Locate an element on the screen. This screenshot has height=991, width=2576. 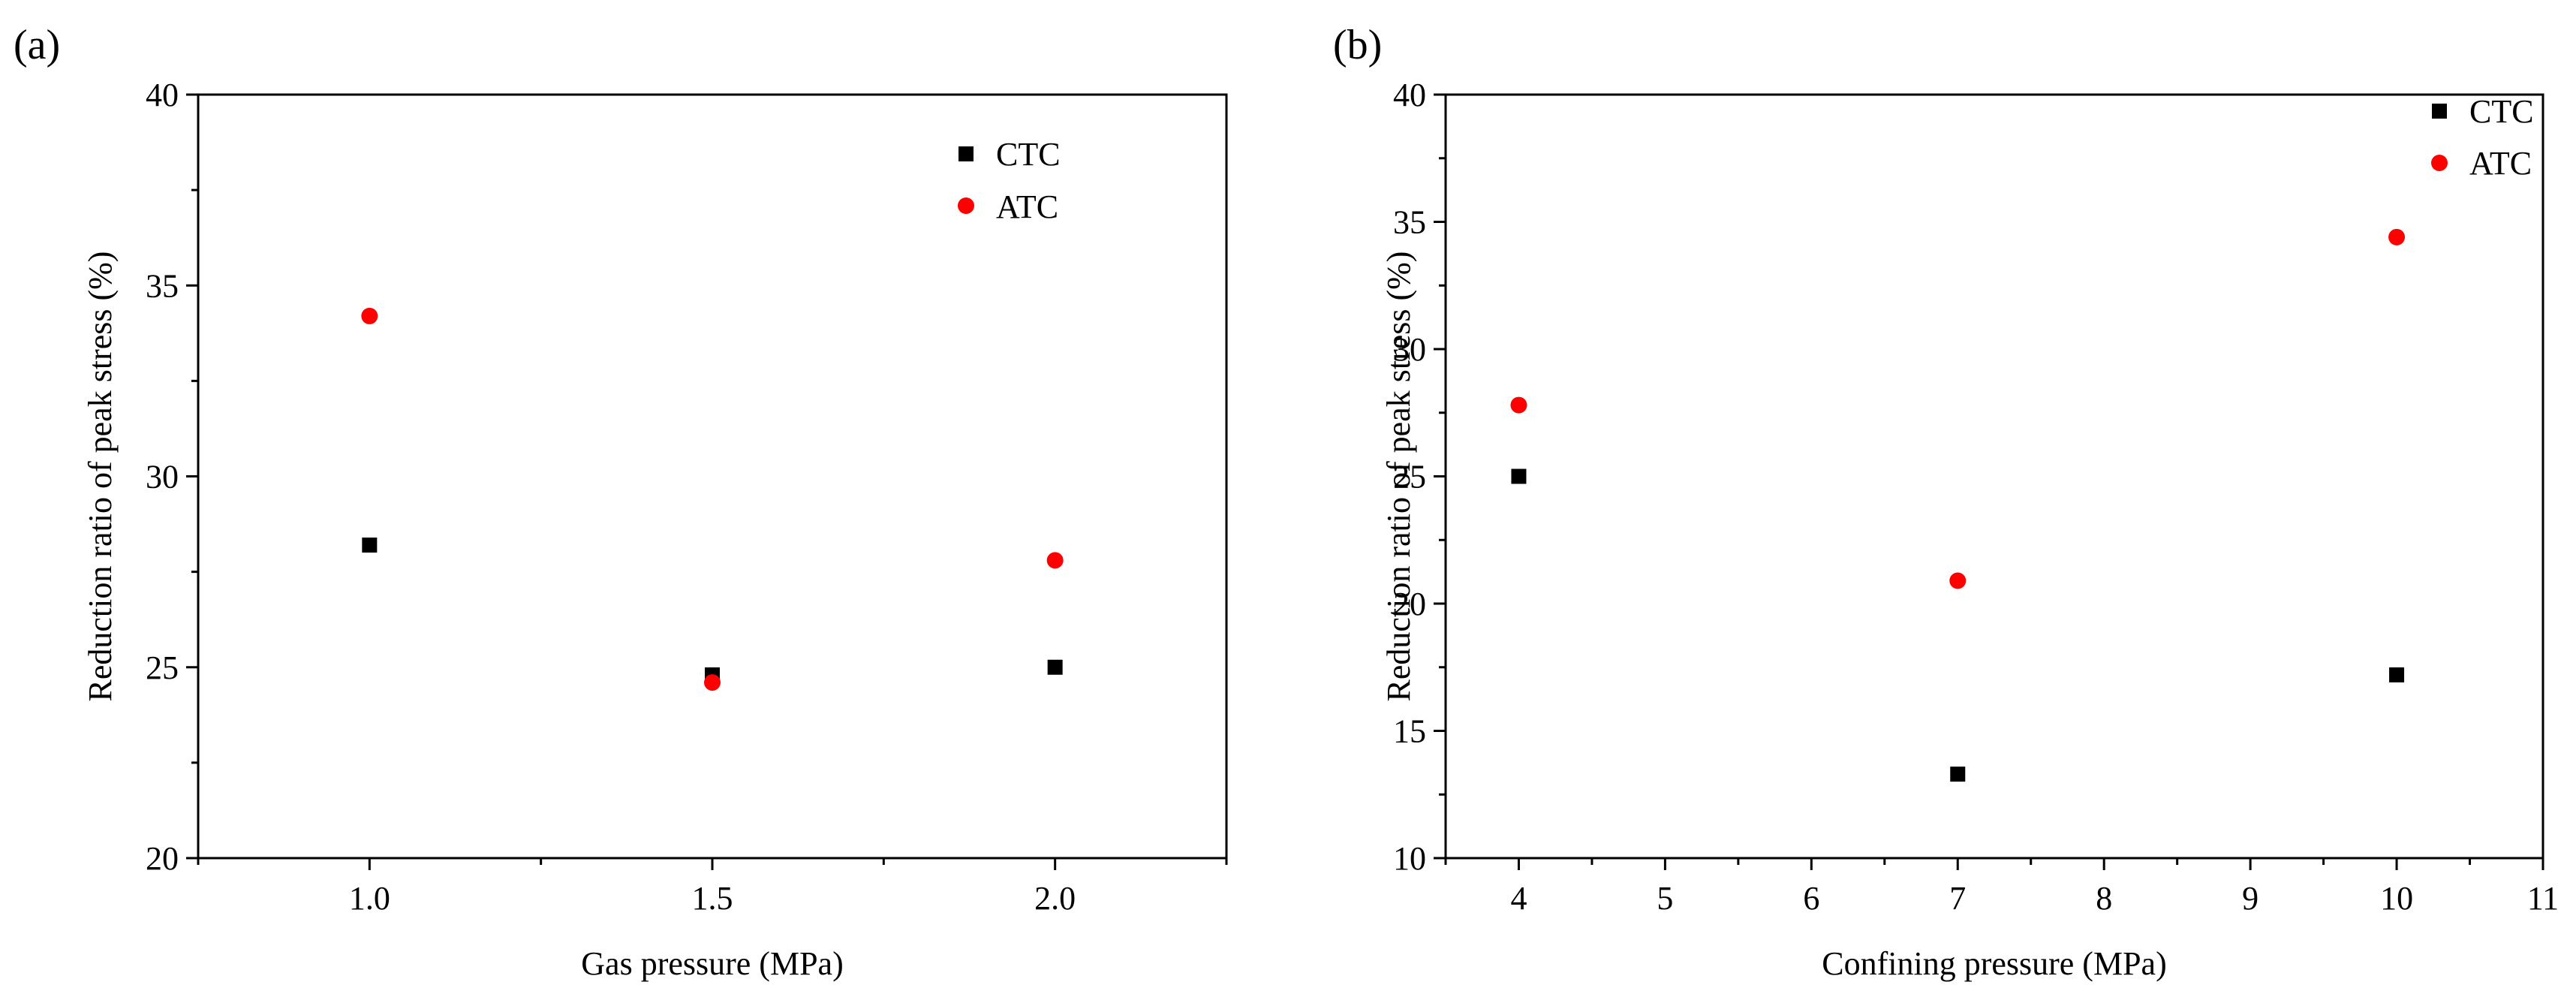
panel-a-y-tick-label: 30 is located at coordinates (162, 477).